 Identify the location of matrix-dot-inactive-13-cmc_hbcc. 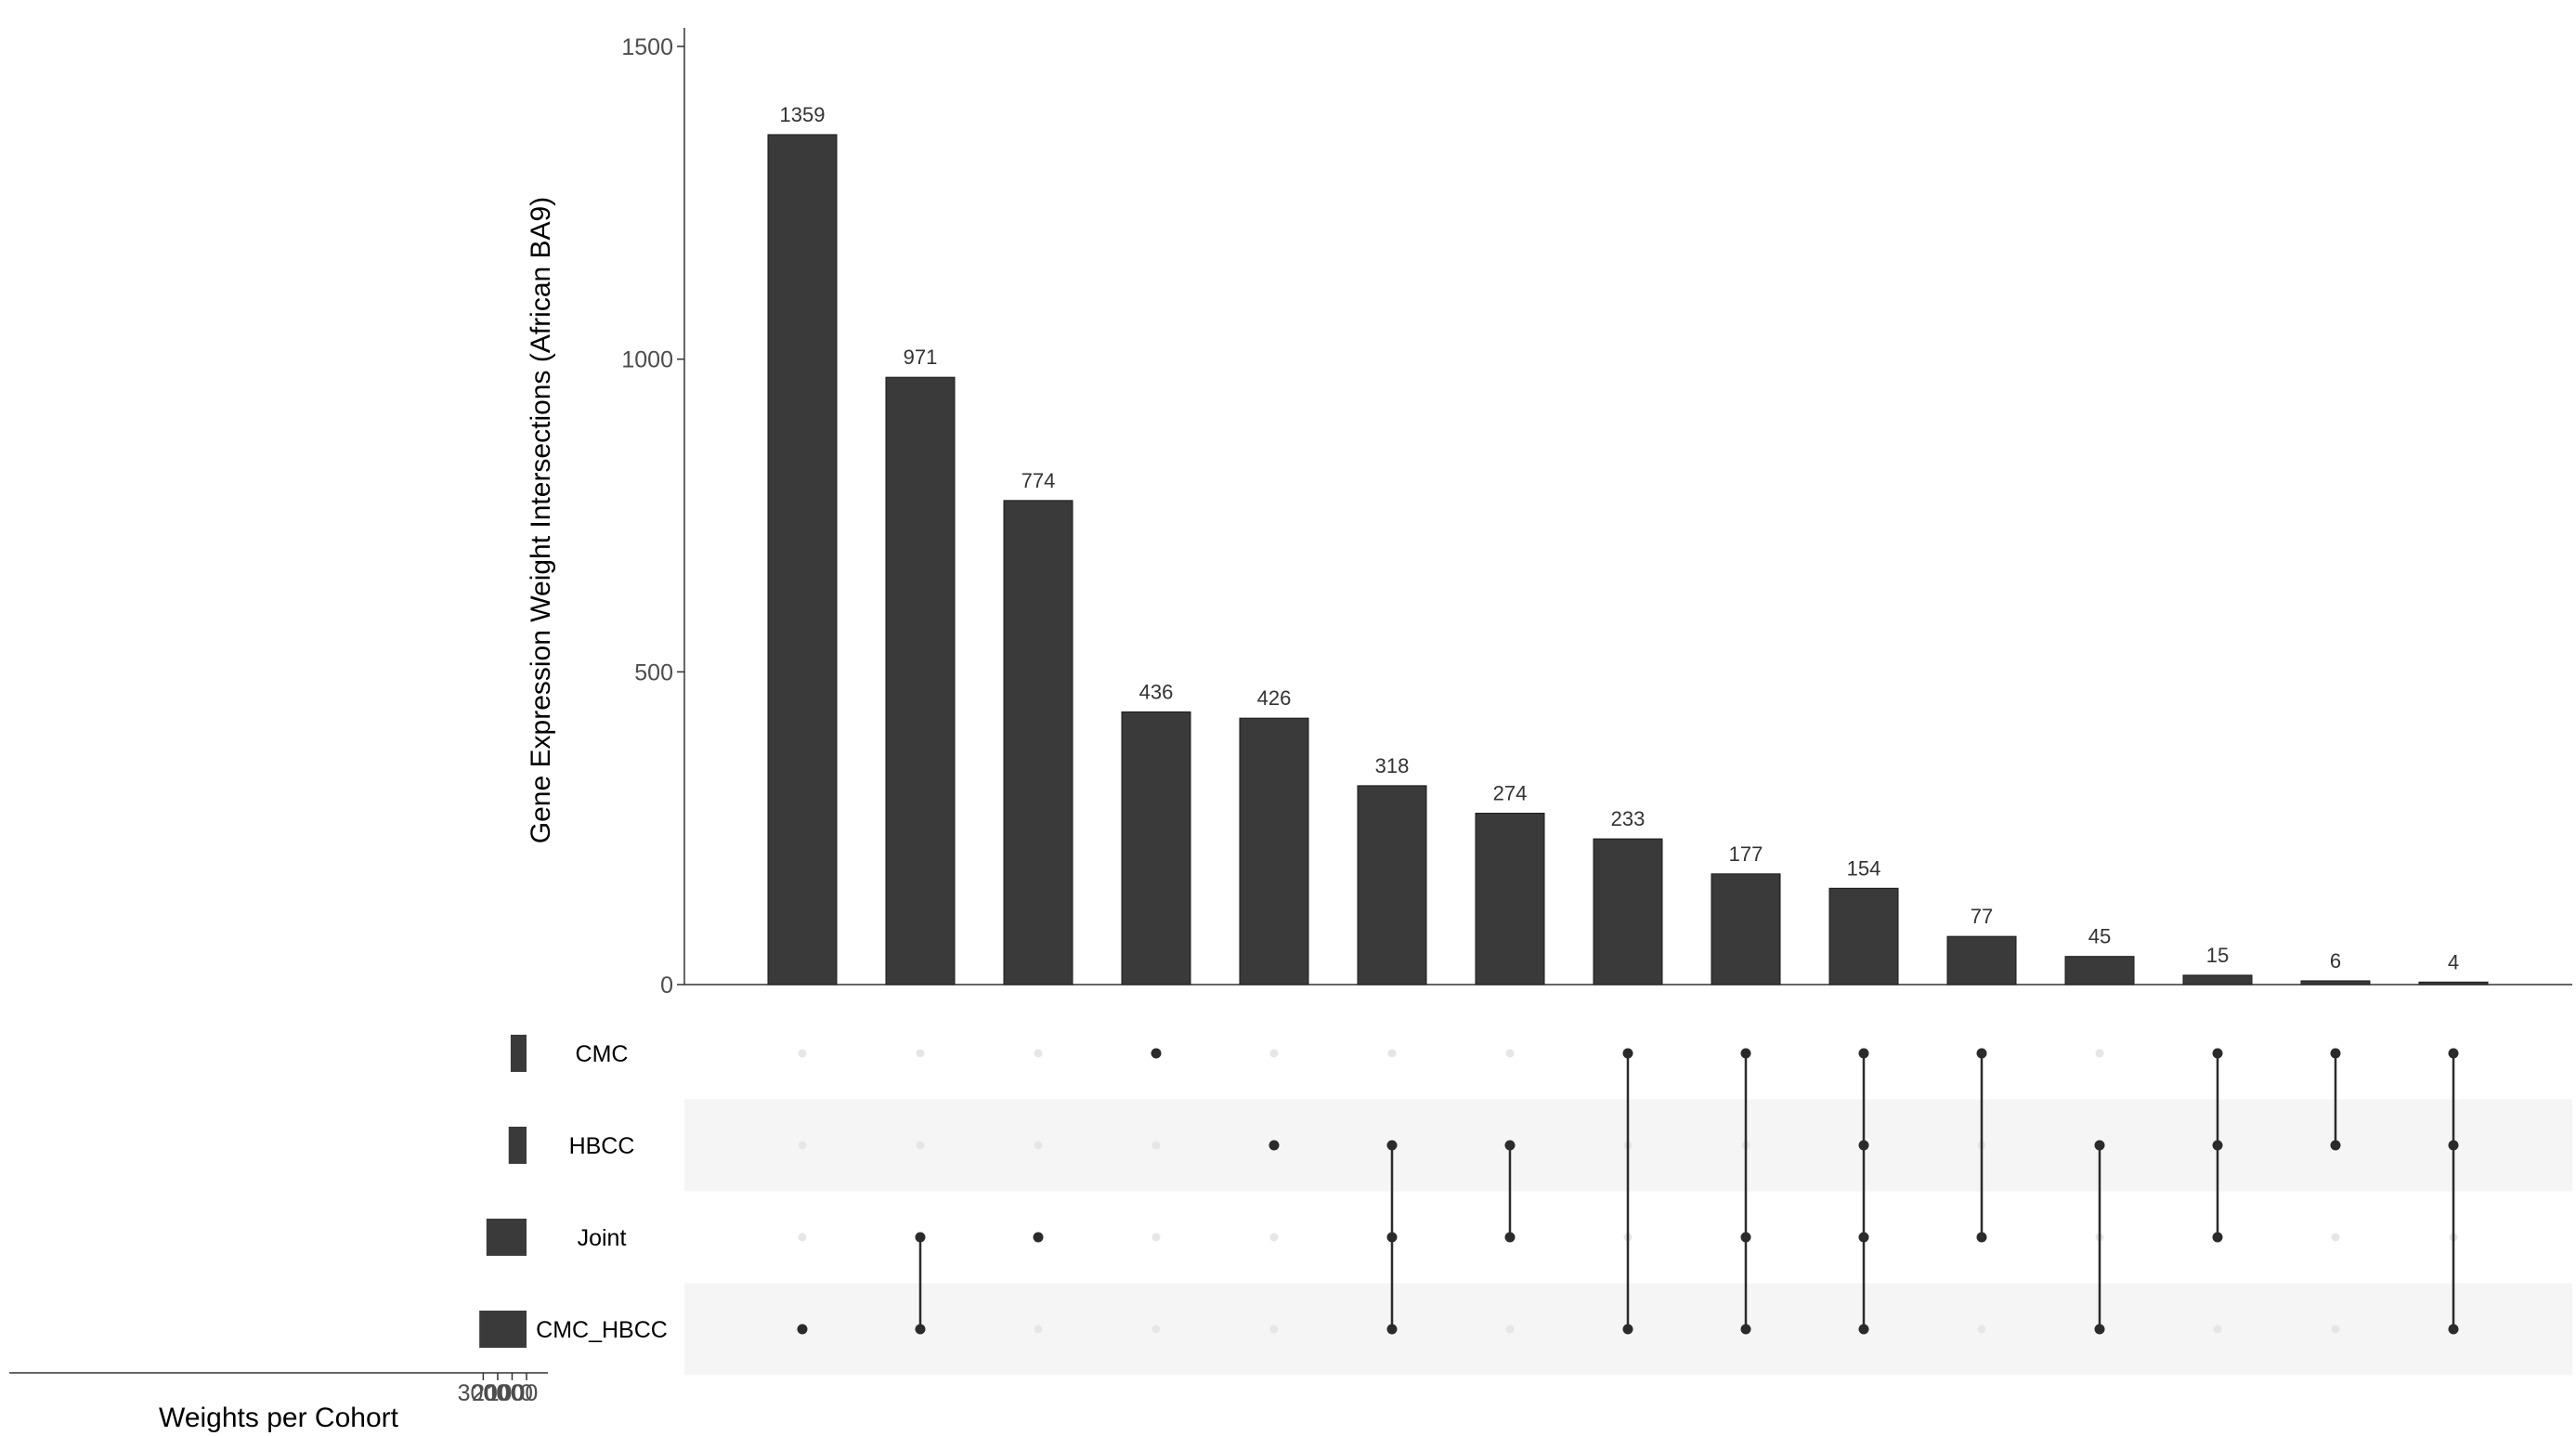
(2217, 1329).